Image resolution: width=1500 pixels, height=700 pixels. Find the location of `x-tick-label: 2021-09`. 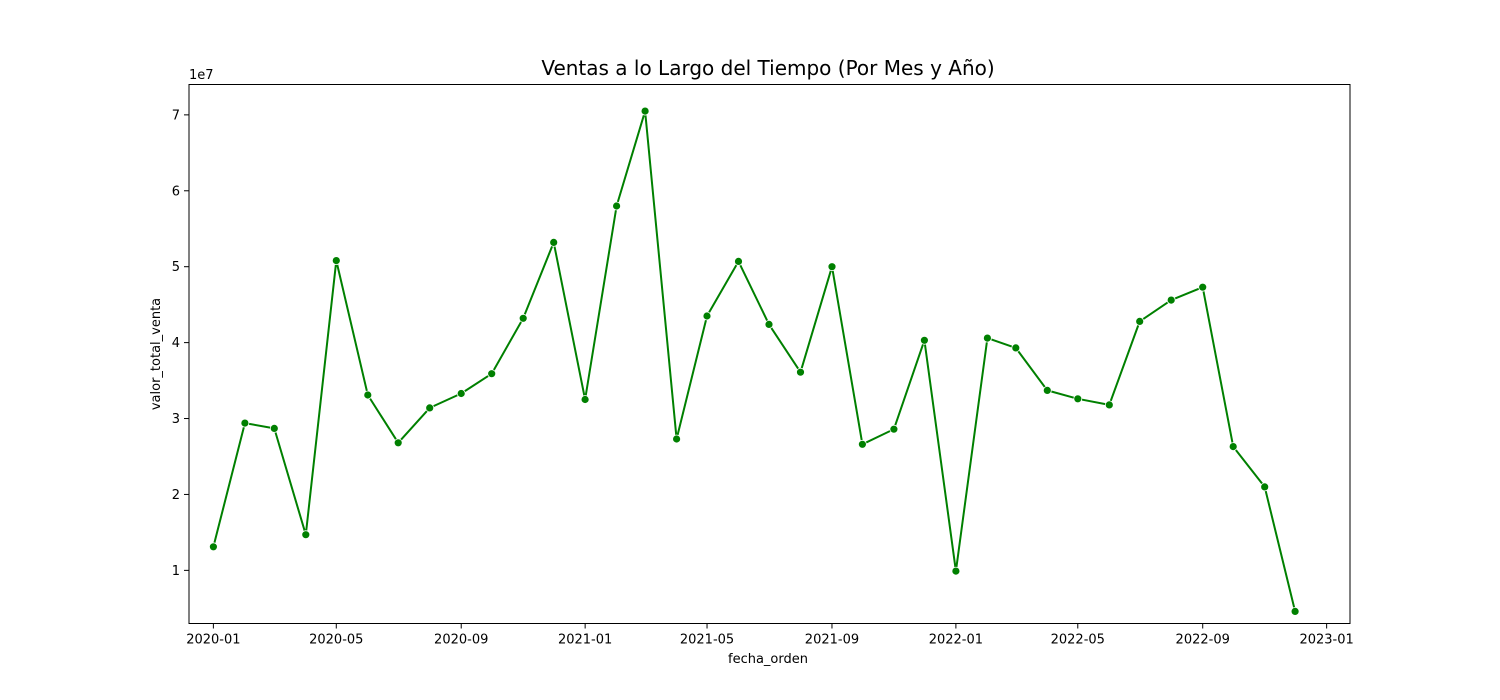

x-tick-label: 2021-09 is located at coordinates (832, 640).